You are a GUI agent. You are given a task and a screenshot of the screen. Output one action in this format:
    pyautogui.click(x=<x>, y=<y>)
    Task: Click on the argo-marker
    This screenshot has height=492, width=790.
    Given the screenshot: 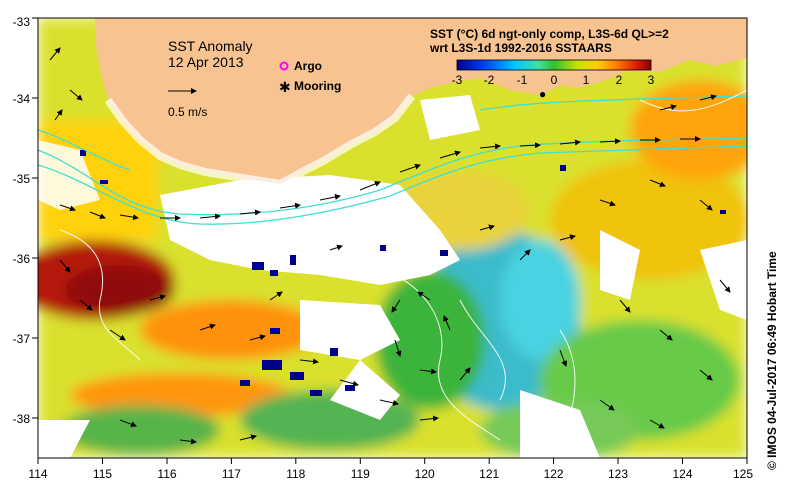 What is the action you would take?
    pyautogui.click(x=284, y=66)
    